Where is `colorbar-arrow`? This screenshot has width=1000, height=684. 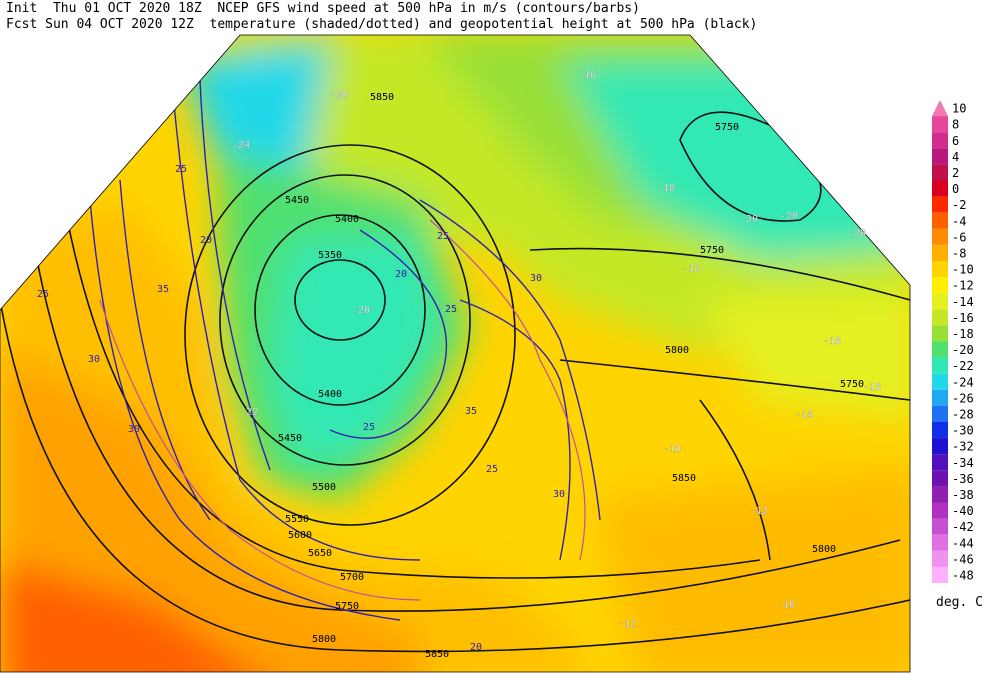 colorbar-arrow is located at coordinates (940, 108).